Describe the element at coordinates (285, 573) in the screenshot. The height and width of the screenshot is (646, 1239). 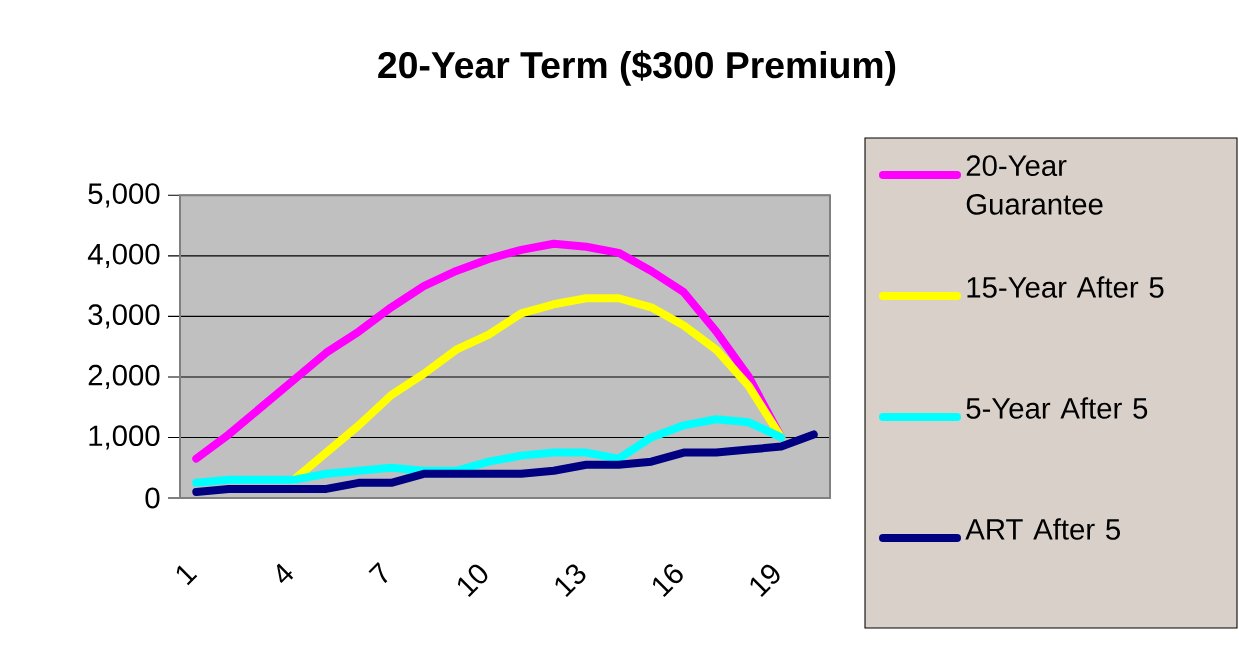
I see `x-tick-label: 4` at that location.